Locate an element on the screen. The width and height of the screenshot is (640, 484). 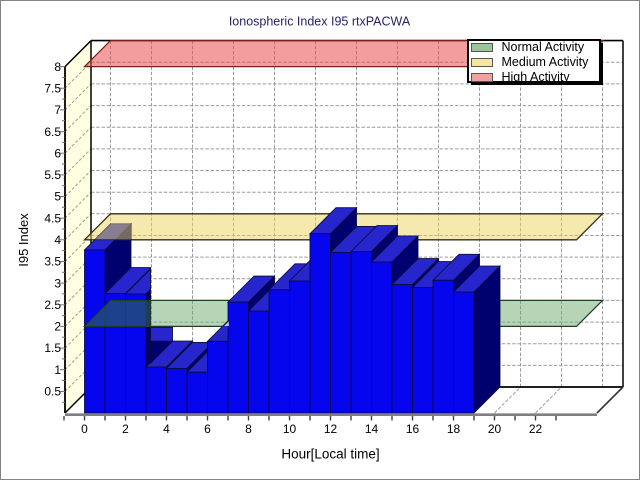
svg-text: 3.5 is located at coordinates (52, 262).